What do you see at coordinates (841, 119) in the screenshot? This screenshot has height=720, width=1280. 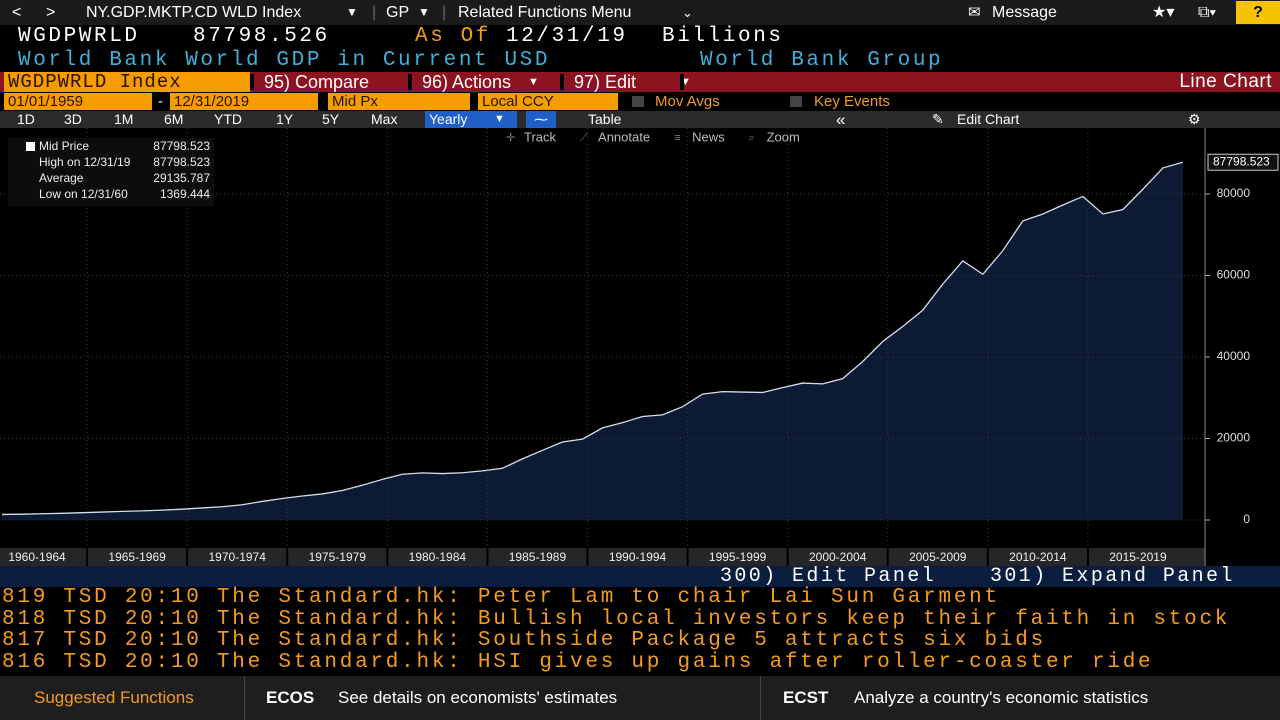 I see `collapse: «` at bounding box center [841, 119].